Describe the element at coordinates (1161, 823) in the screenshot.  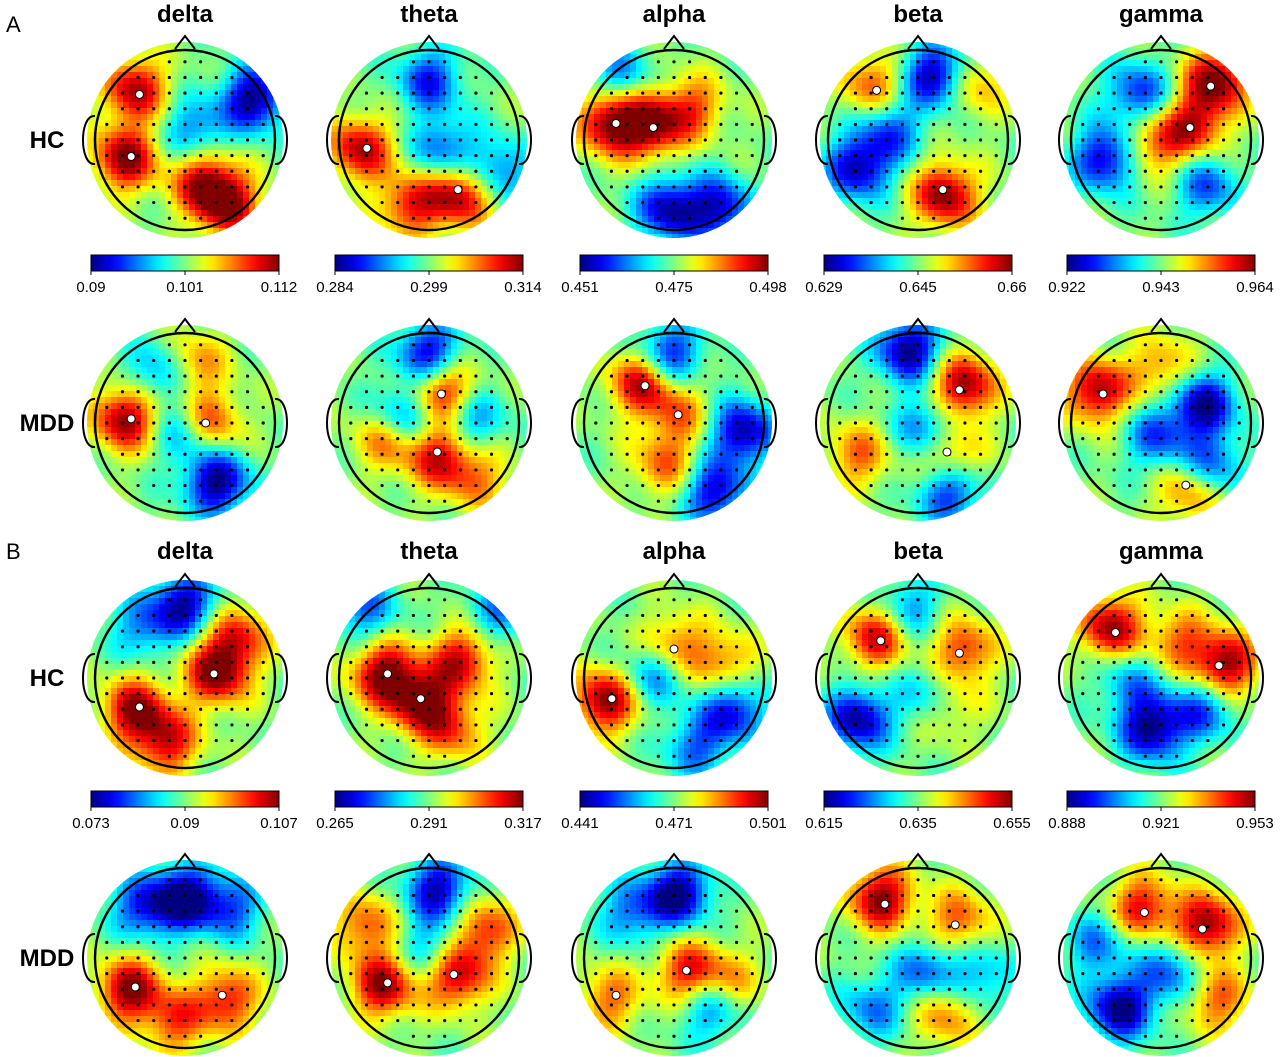
I see `colorbar-tick-label-mid: 0.921` at that location.